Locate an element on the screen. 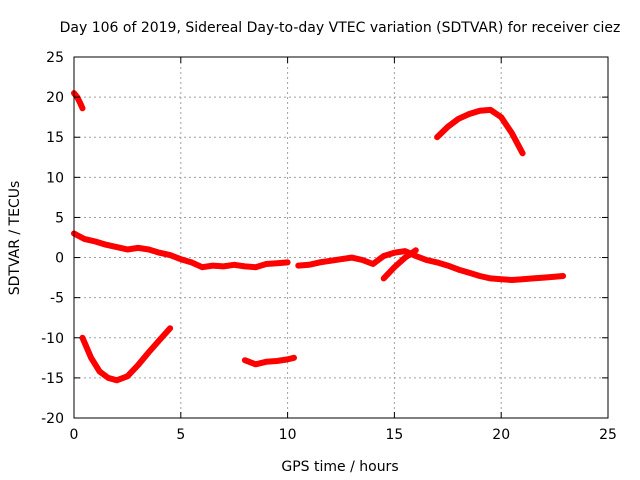 This screenshot has height=480, width=640. y-tick-label: 25 is located at coordinates (55, 58).